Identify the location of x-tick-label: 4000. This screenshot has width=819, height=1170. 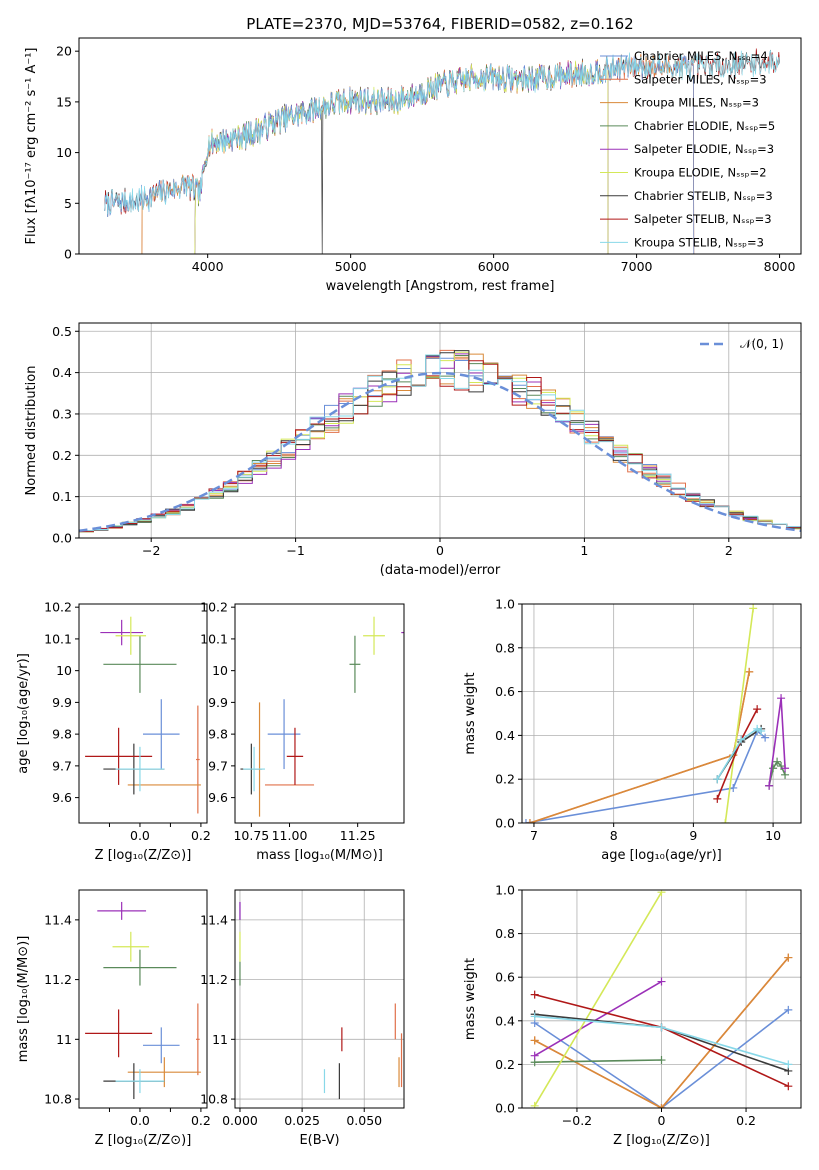
(208, 266).